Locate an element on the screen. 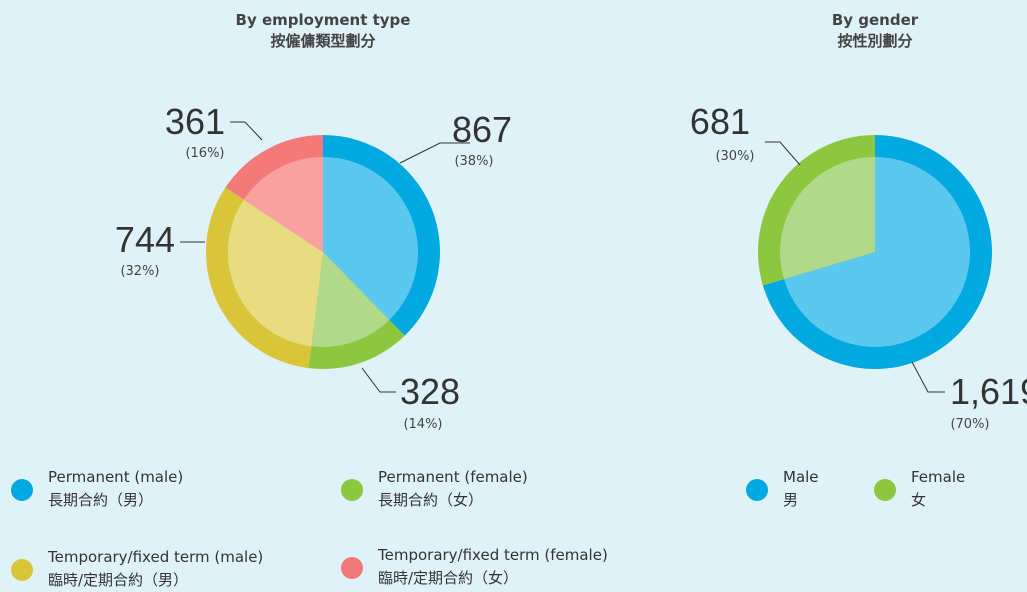  legend-label: Temporary/fixed term (male) is located at coordinates (155, 557).